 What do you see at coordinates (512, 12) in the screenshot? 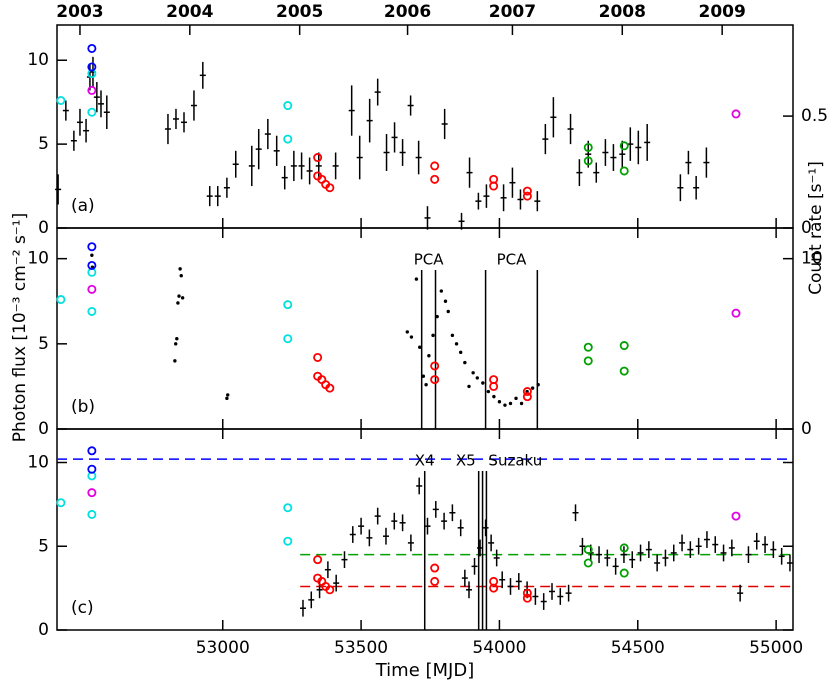
I see `top-tick-label: 2007` at bounding box center [512, 12].